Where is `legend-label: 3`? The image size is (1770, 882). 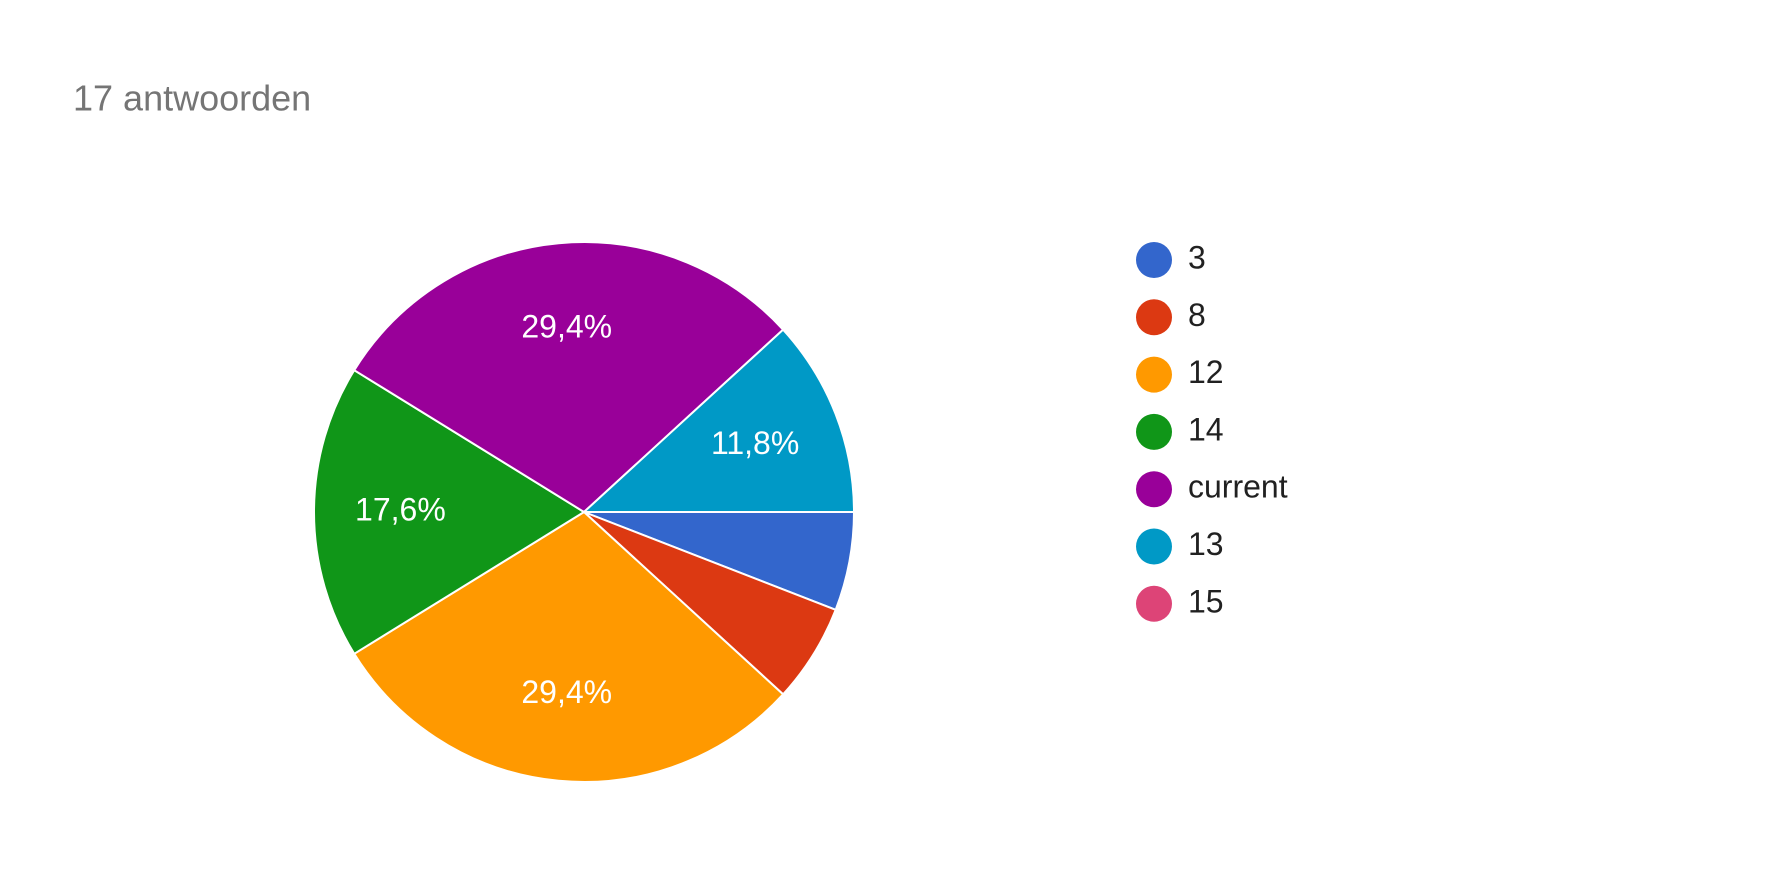 legend-label: 3 is located at coordinates (1197, 257).